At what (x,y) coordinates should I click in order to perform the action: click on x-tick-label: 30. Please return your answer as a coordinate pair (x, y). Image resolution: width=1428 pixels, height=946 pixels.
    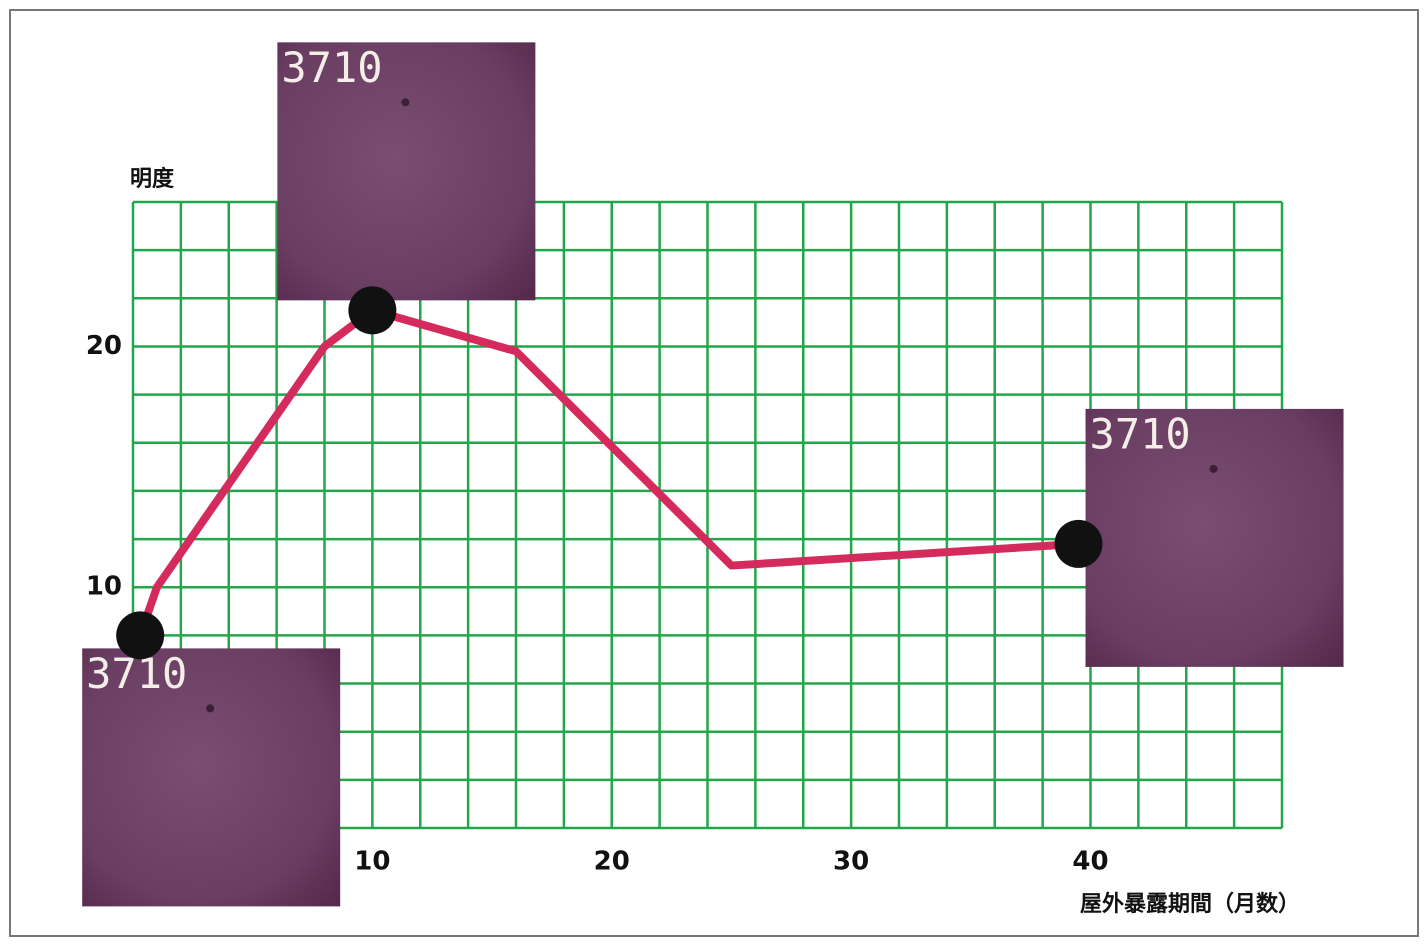
    Looking at the image, I should click on (851, 862).